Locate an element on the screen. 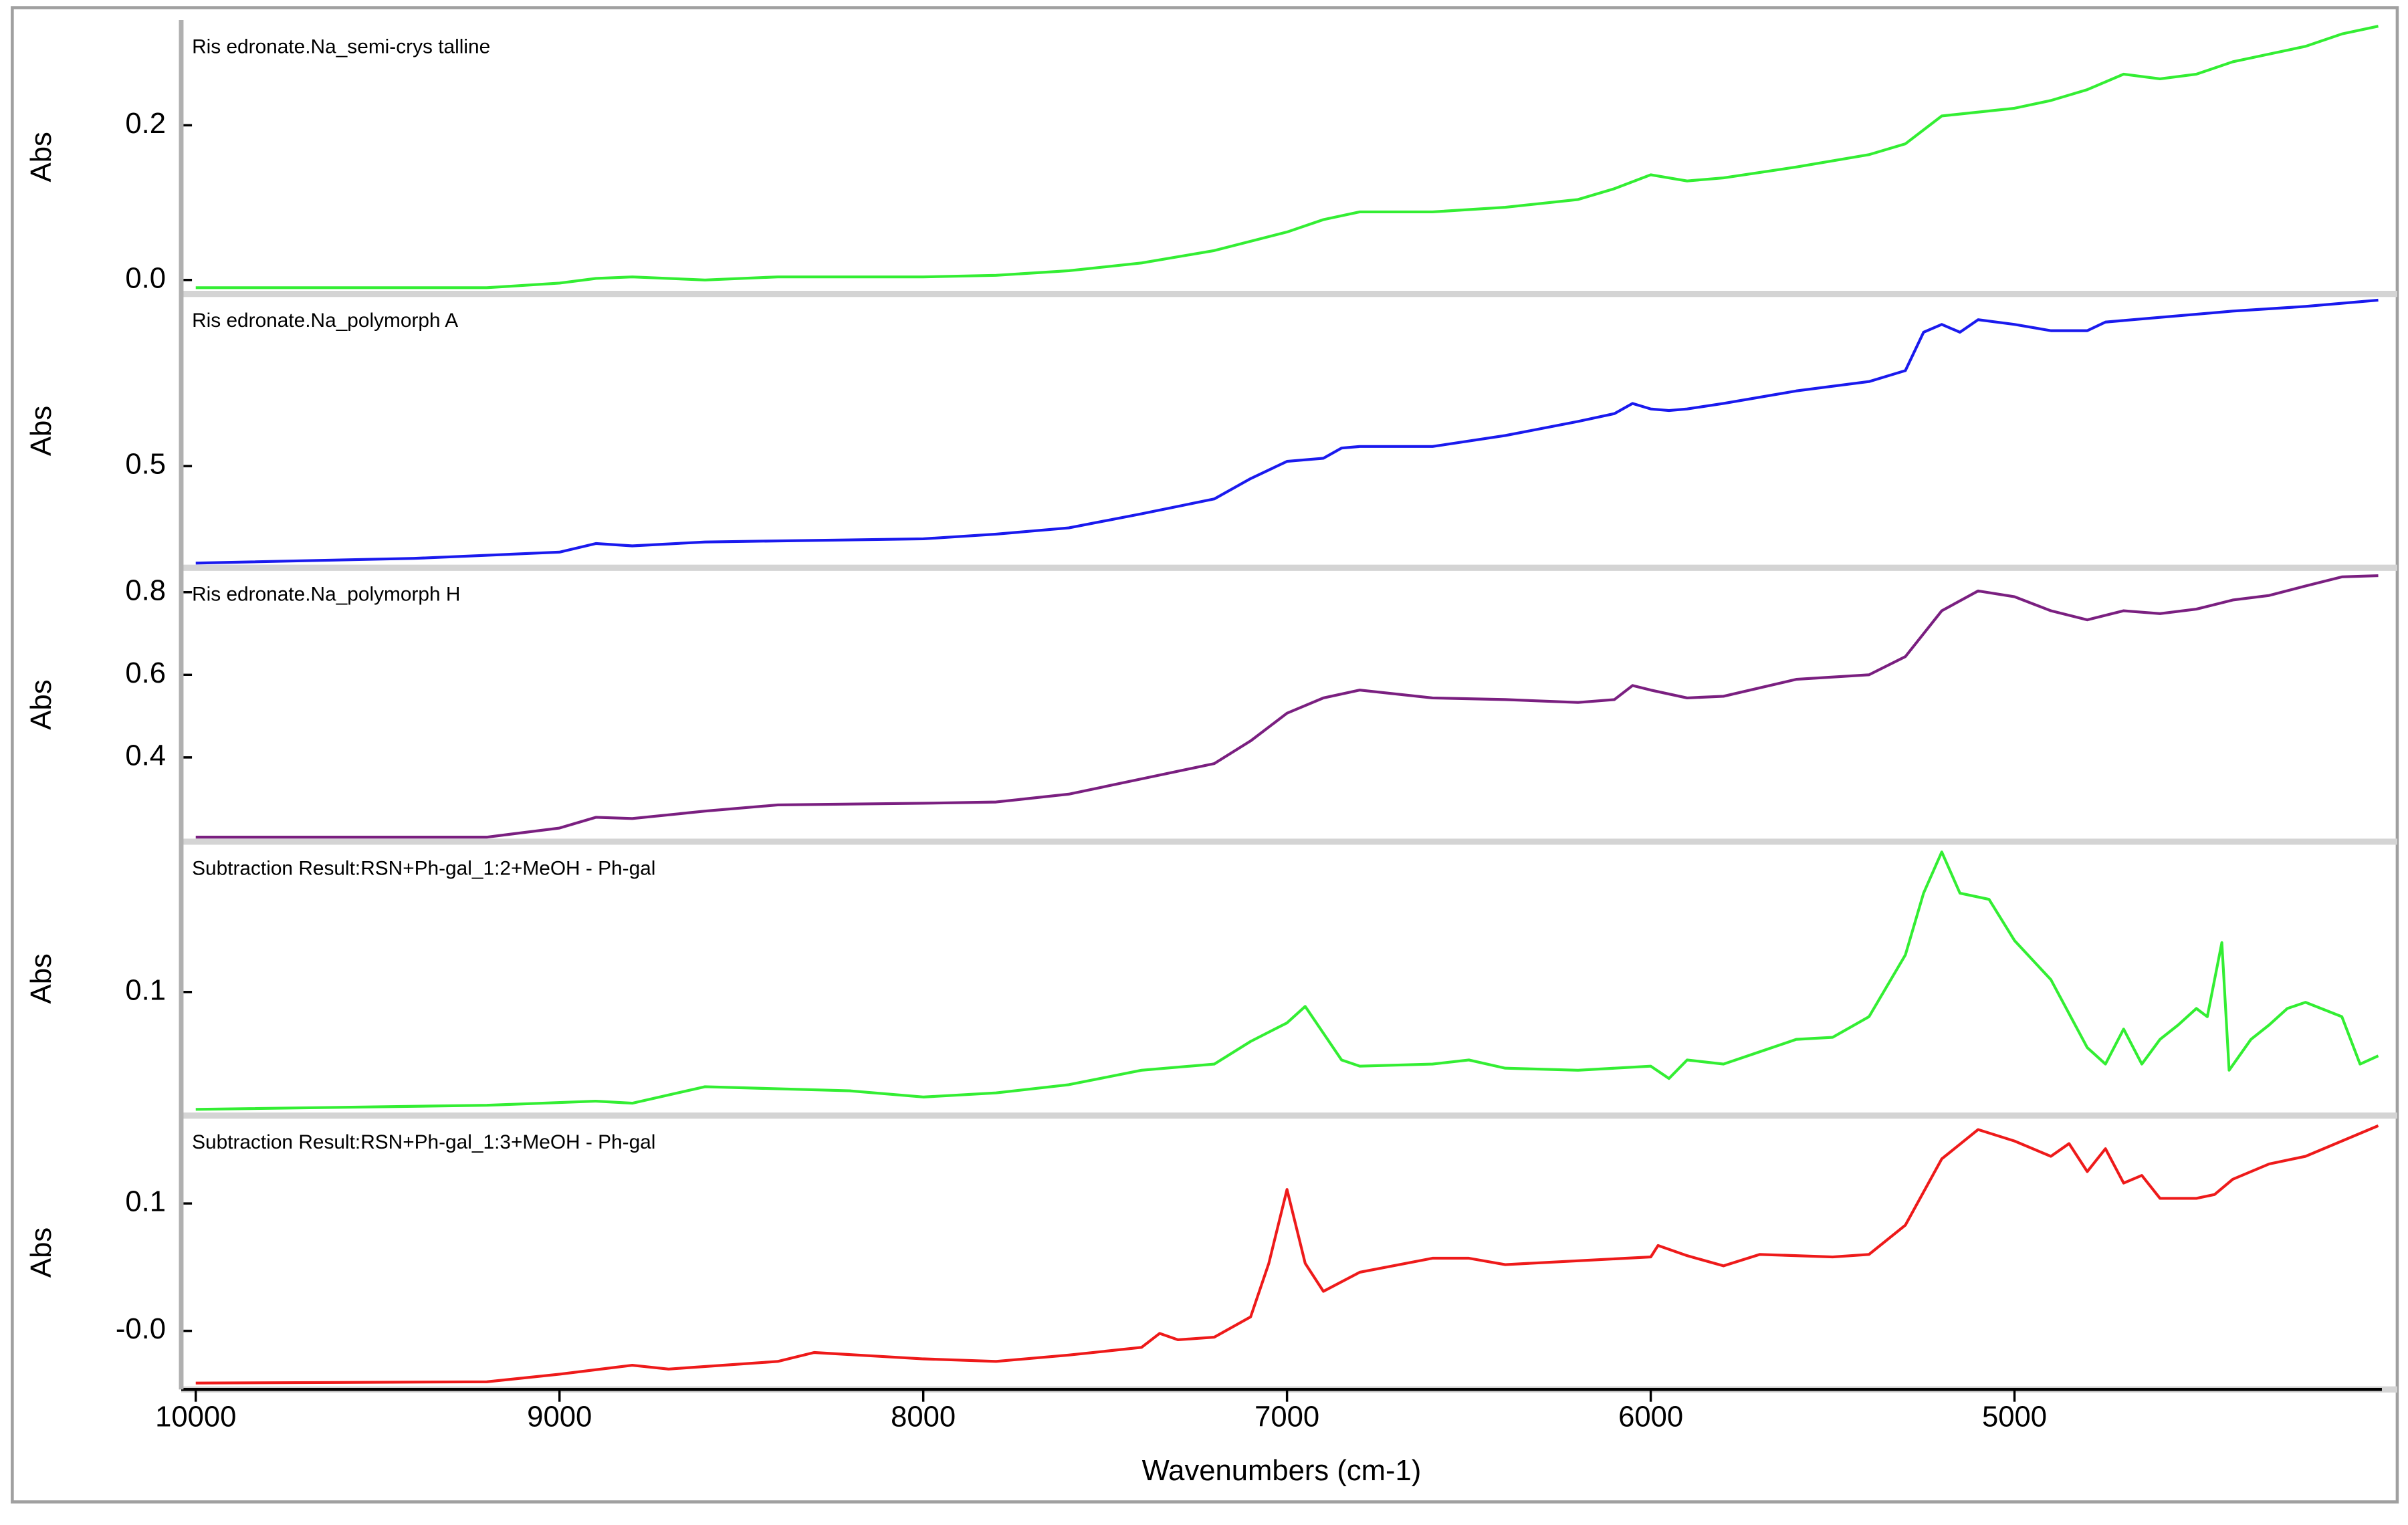 The height and width of the screenshot is (1525, 2408). y-tick-label: 0.0 is located at coordinates (145, 277).